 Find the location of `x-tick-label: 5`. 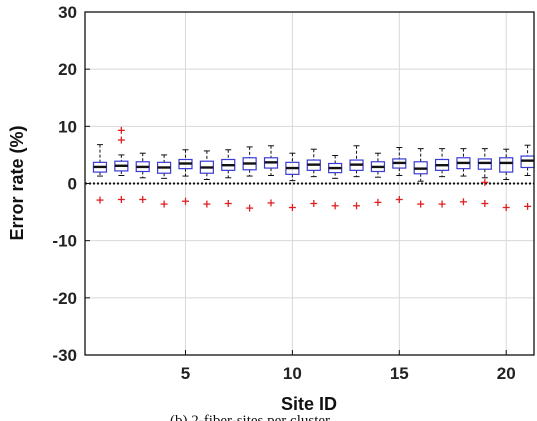

x-tick-label: 5 is located at coordinates (185, 373).